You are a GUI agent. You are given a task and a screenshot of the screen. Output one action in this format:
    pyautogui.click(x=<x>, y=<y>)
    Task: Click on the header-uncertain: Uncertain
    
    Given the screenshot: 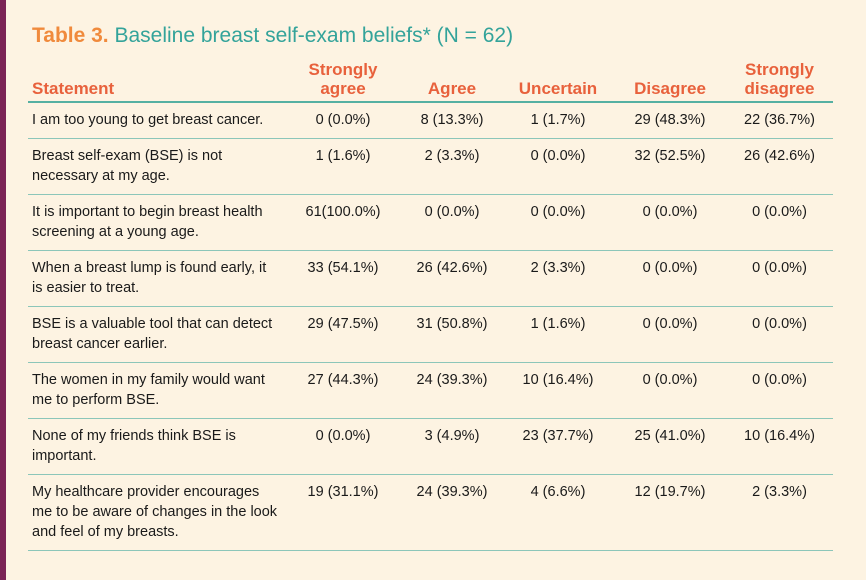 What is the action you would take?
    pyautogui.click(x=558, y=81)
    